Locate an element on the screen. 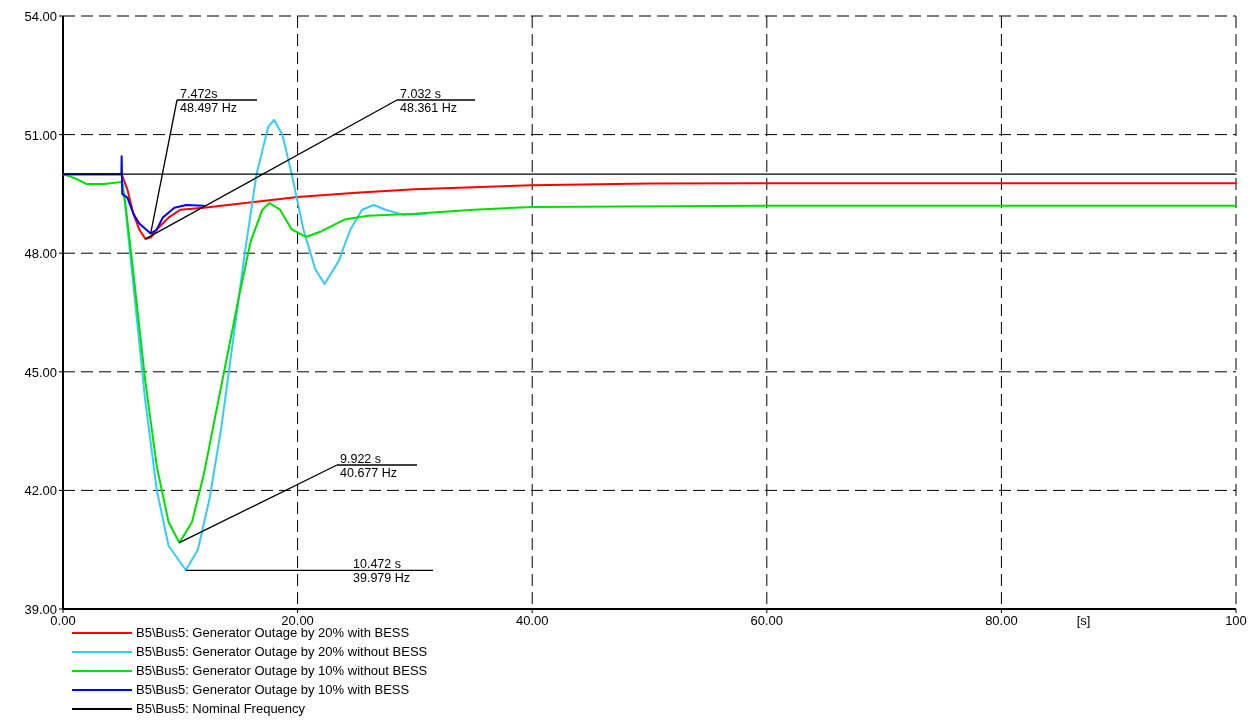 The height and width of the screenshot is (720, 1258). x-tick-label: 100 is located at coordinates (1236, 620).